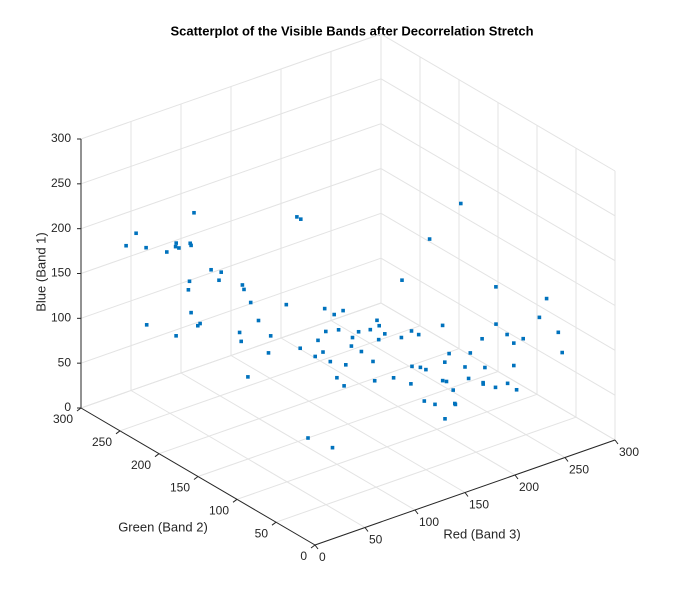  I want to click on z-tick-label: 300, so click(61, 138).